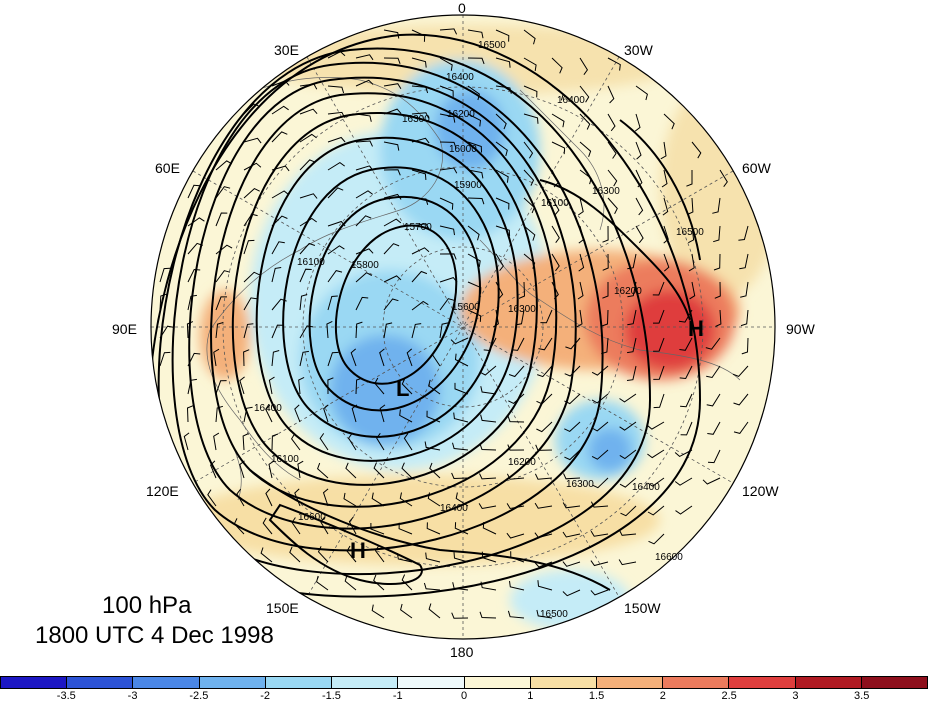 This screenshot has height=702, width=928. I want to click on contour-label: 15700, so click(418, 227).